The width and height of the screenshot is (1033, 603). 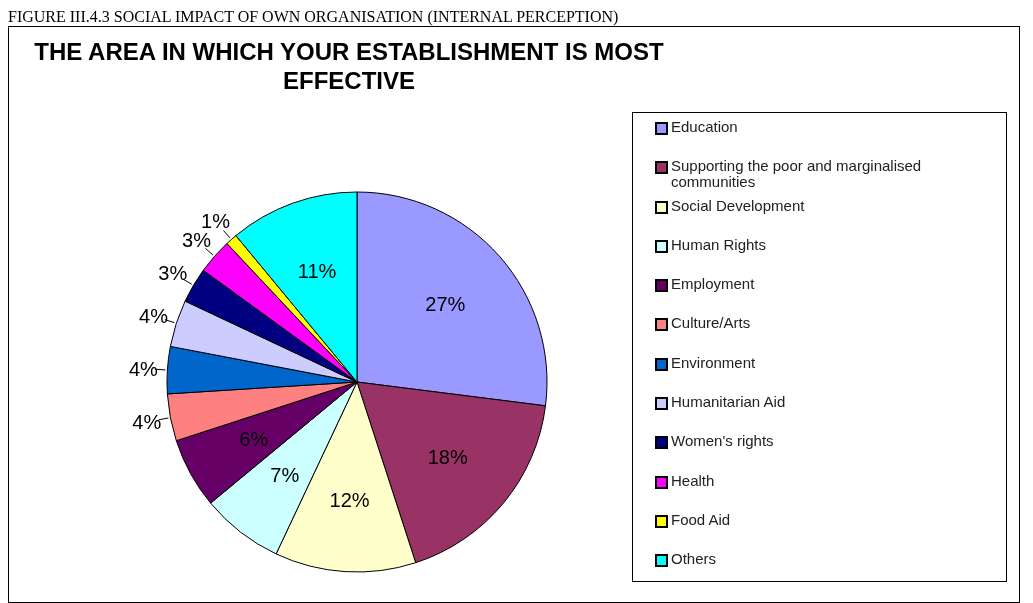 I want to click on legend-label: Social Development, so click(x=738, y=205).